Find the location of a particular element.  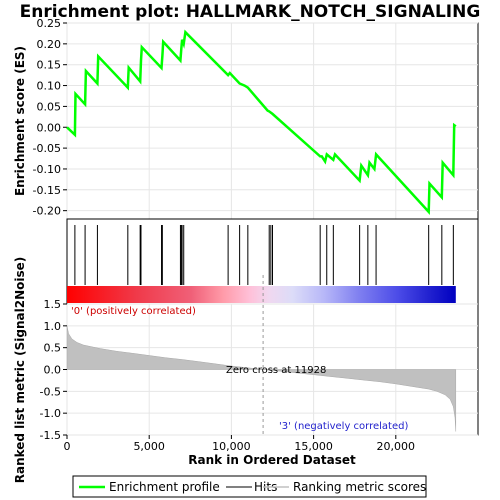

es-y-tick-label: 0.00 is located at coordinates (49, 127).